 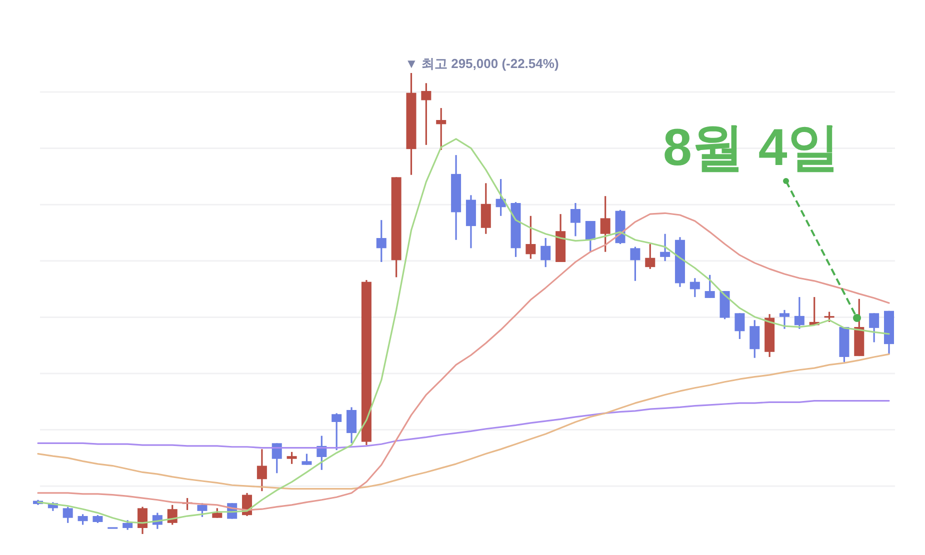 I want to click on annotation: ▼ 최고 295,000 (-22.54%), so click(x=482, y=63).